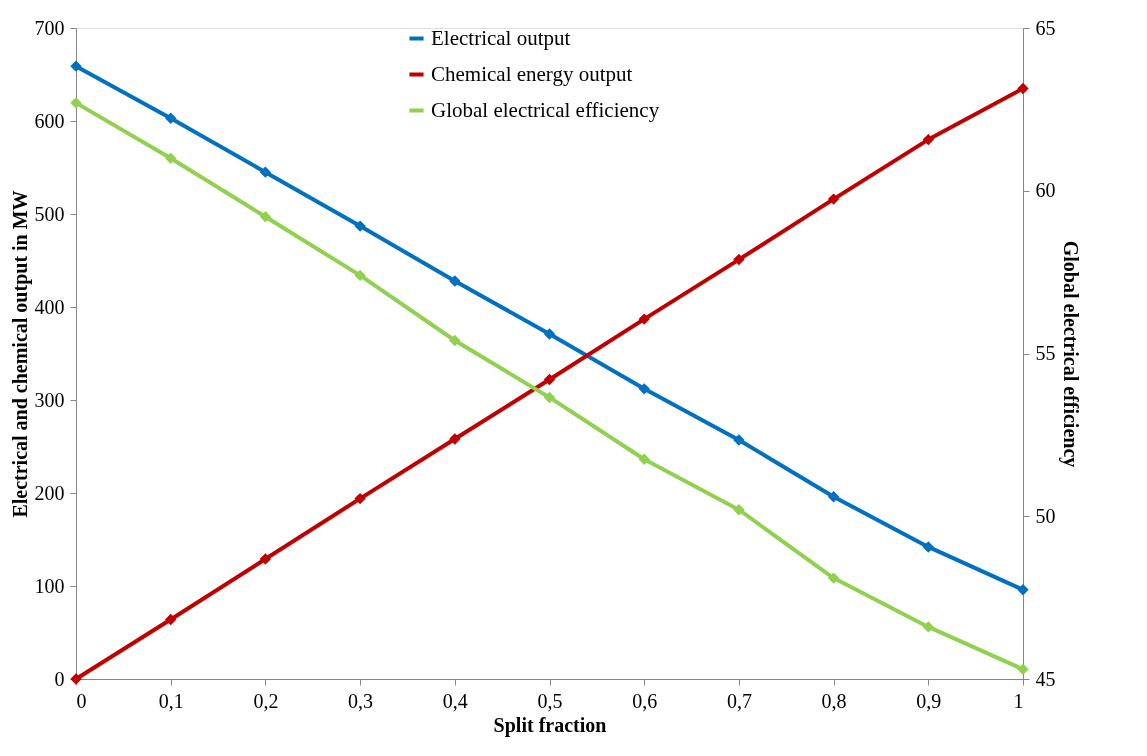 The width and height of the screenshot is (1147, 756). Describe the element at coordinates (532, 73) in the screenshot. I see `legend-label: Chemical energy output` at that location.